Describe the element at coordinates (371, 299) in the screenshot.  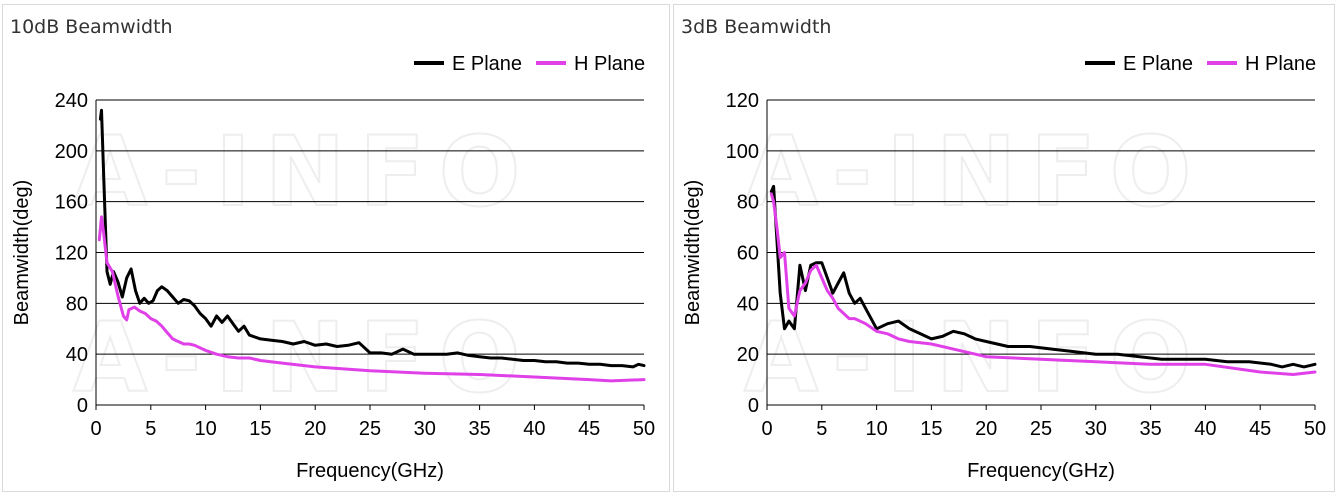
I see `series-h-plane-line` at that location.